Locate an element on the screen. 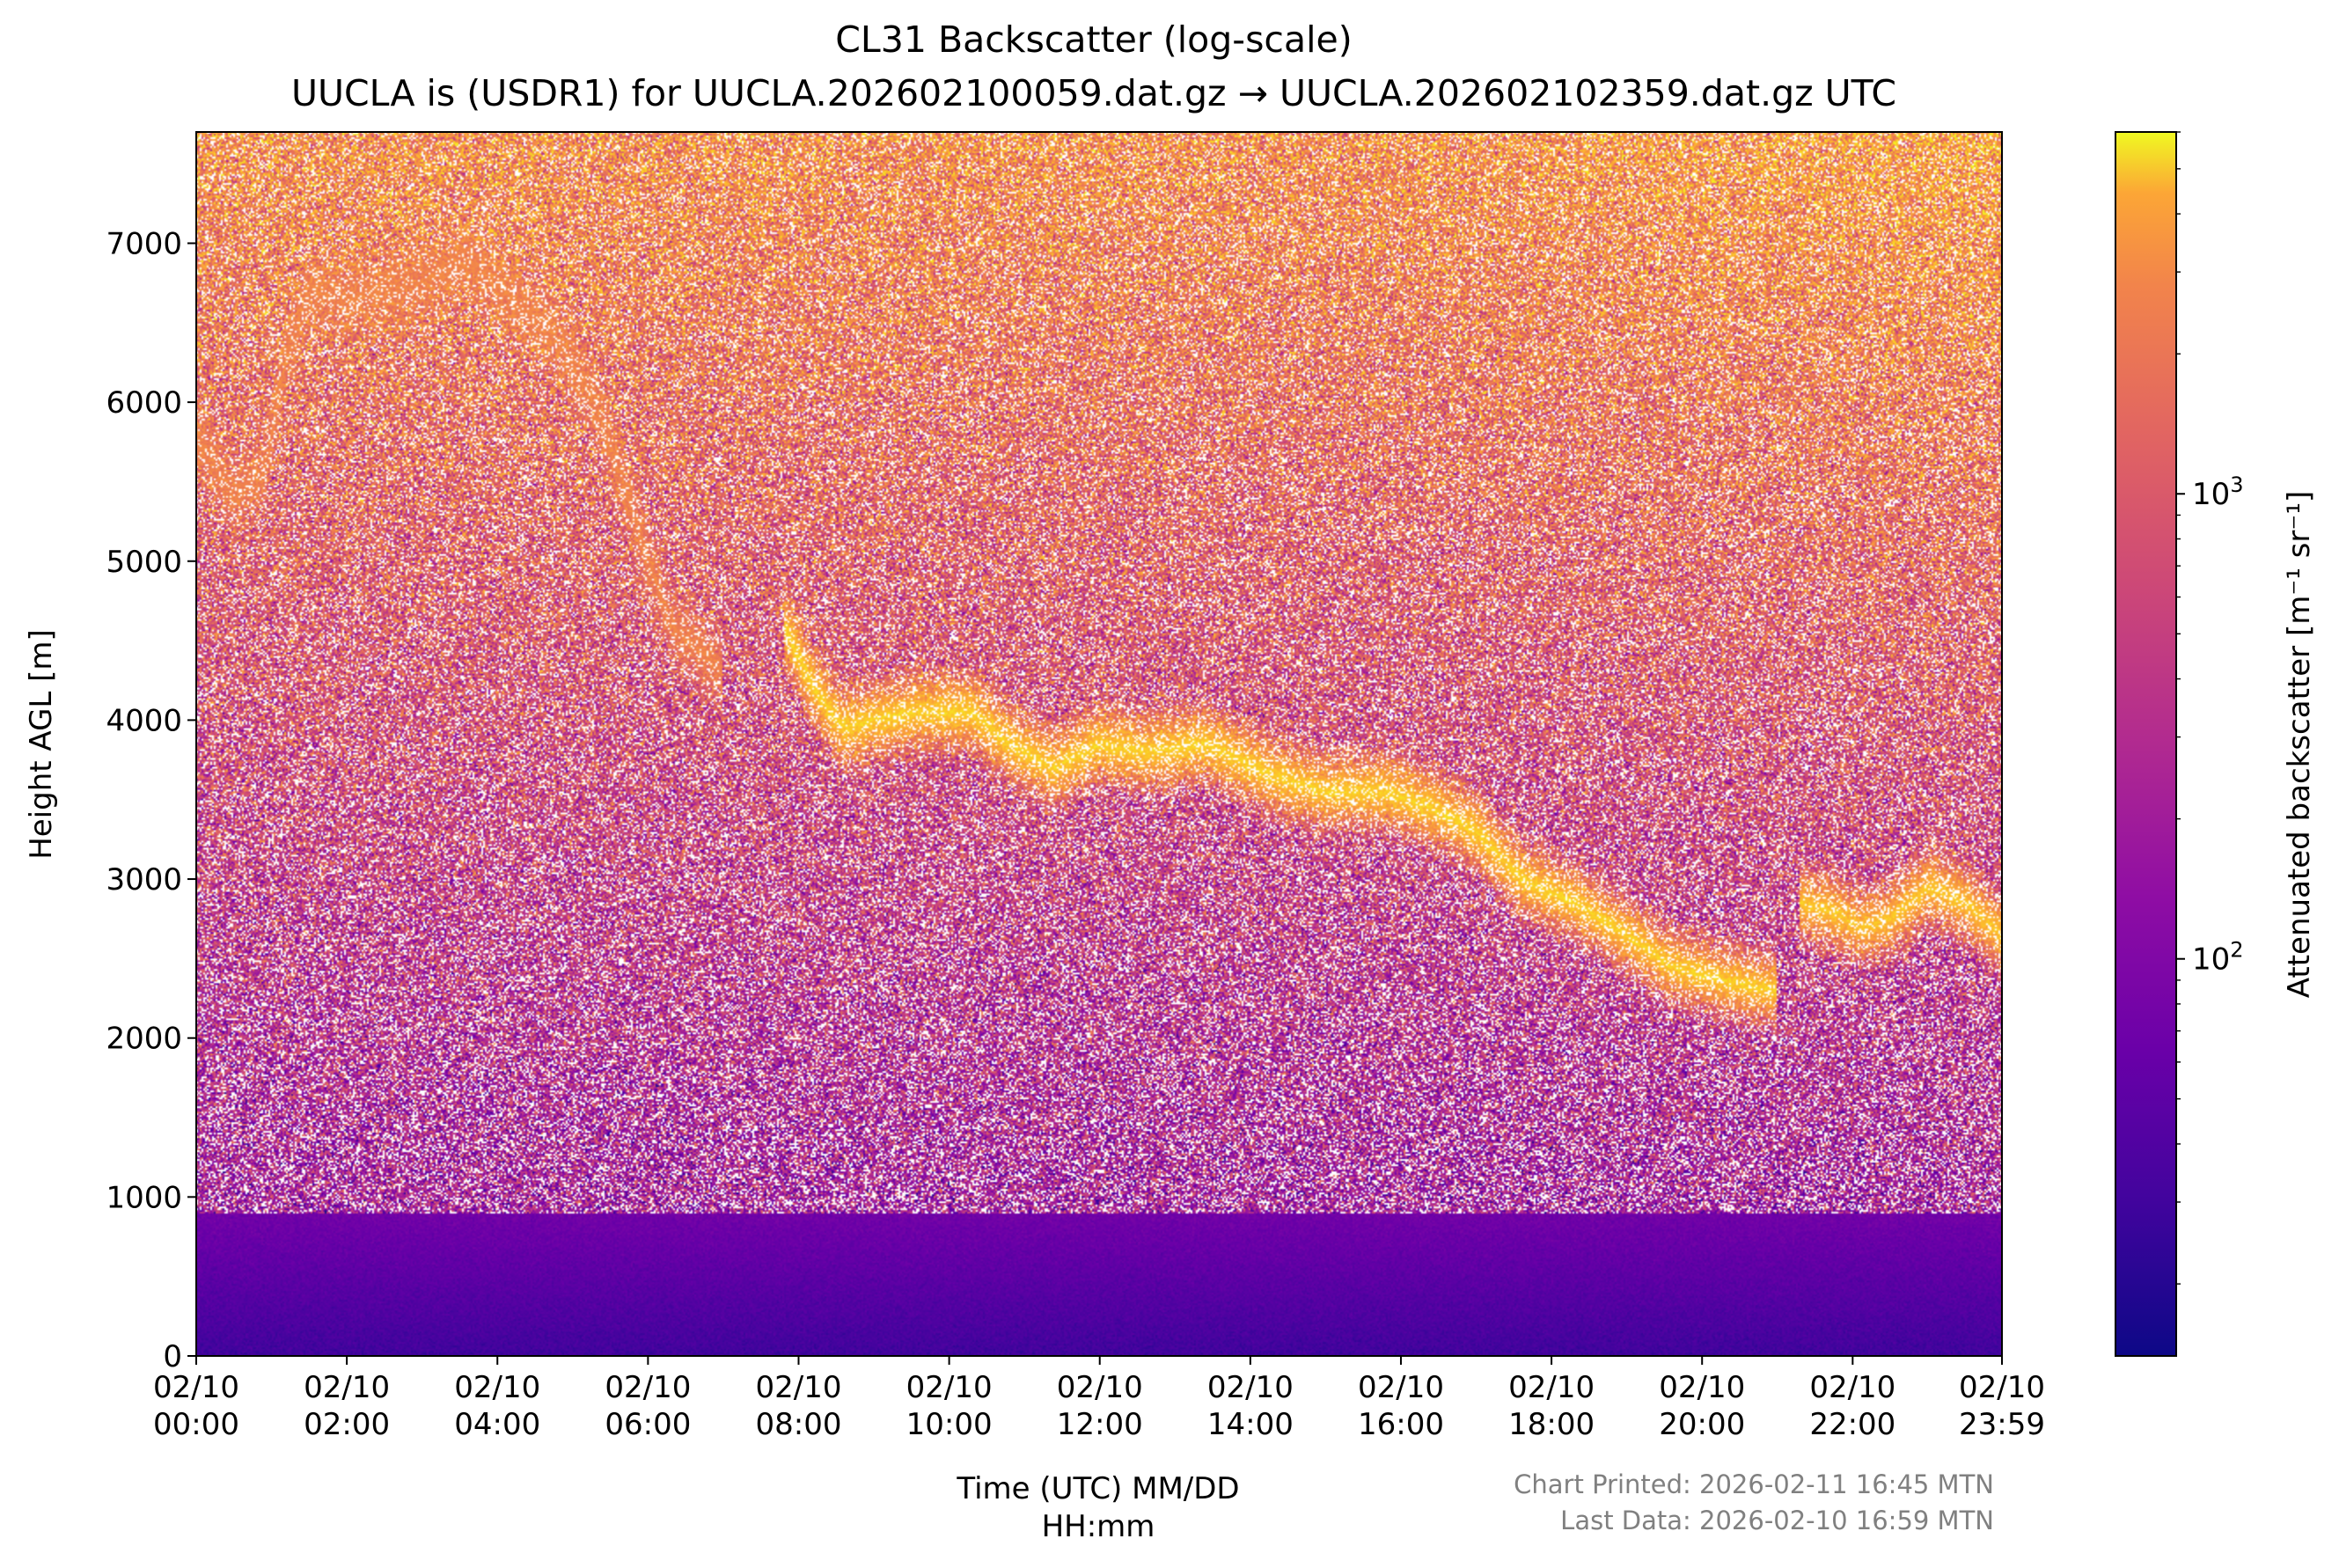 This screenshot has height=1568, width=2339. x-tick-label: 14:00 is located at coordinates (1250, 1424).